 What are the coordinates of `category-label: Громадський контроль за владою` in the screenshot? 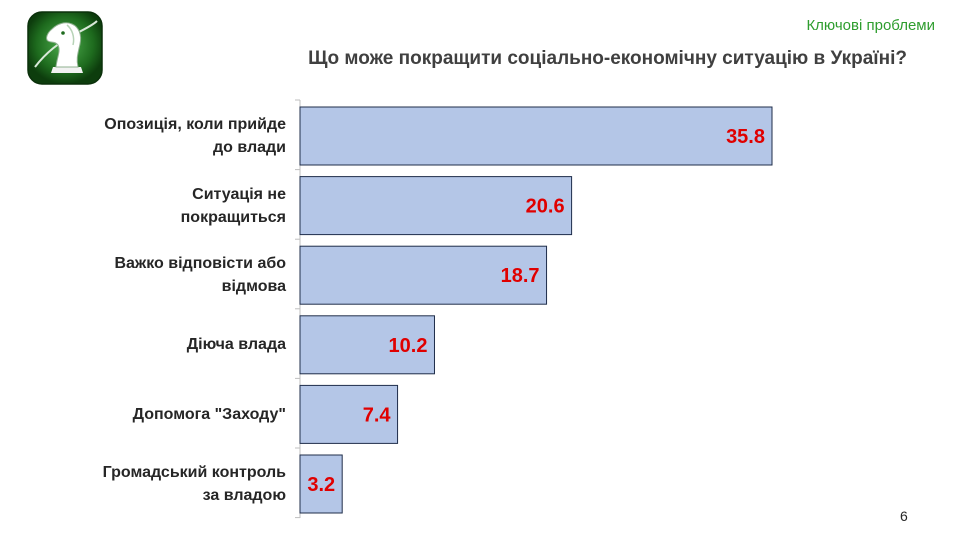 It's located at (194, 484).